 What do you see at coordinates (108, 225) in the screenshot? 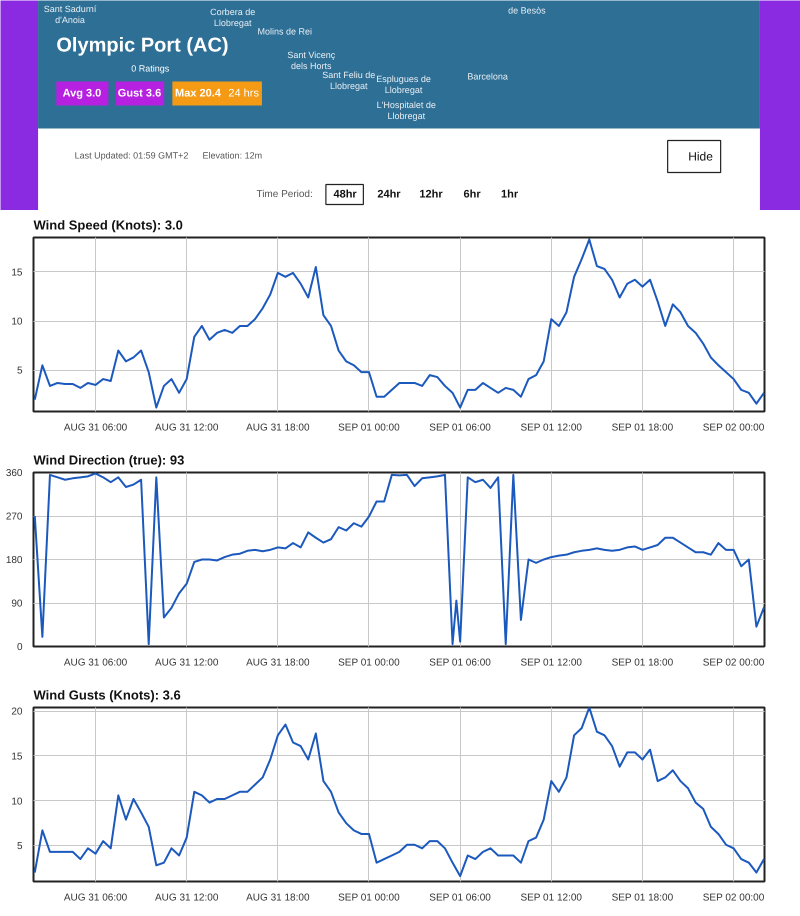
I see `chart-title: Wind Speed (Knots): 3.0` at bounding box center [108, 225].